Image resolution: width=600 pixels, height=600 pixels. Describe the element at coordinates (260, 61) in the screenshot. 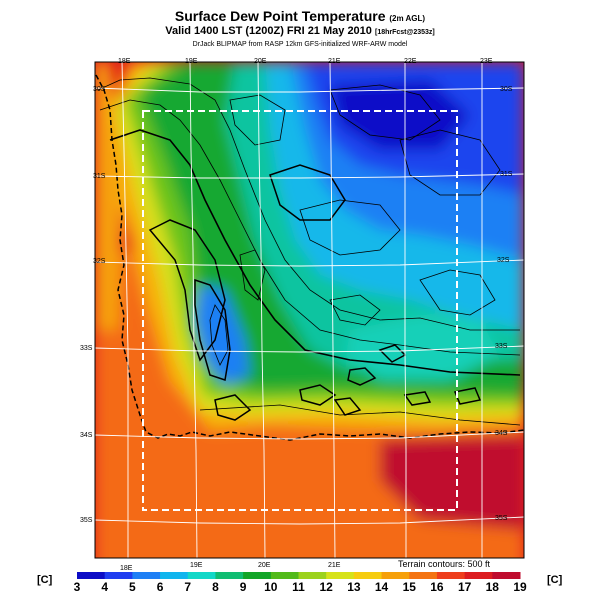

I see `lon-label-top-20e: 20E` at that location.